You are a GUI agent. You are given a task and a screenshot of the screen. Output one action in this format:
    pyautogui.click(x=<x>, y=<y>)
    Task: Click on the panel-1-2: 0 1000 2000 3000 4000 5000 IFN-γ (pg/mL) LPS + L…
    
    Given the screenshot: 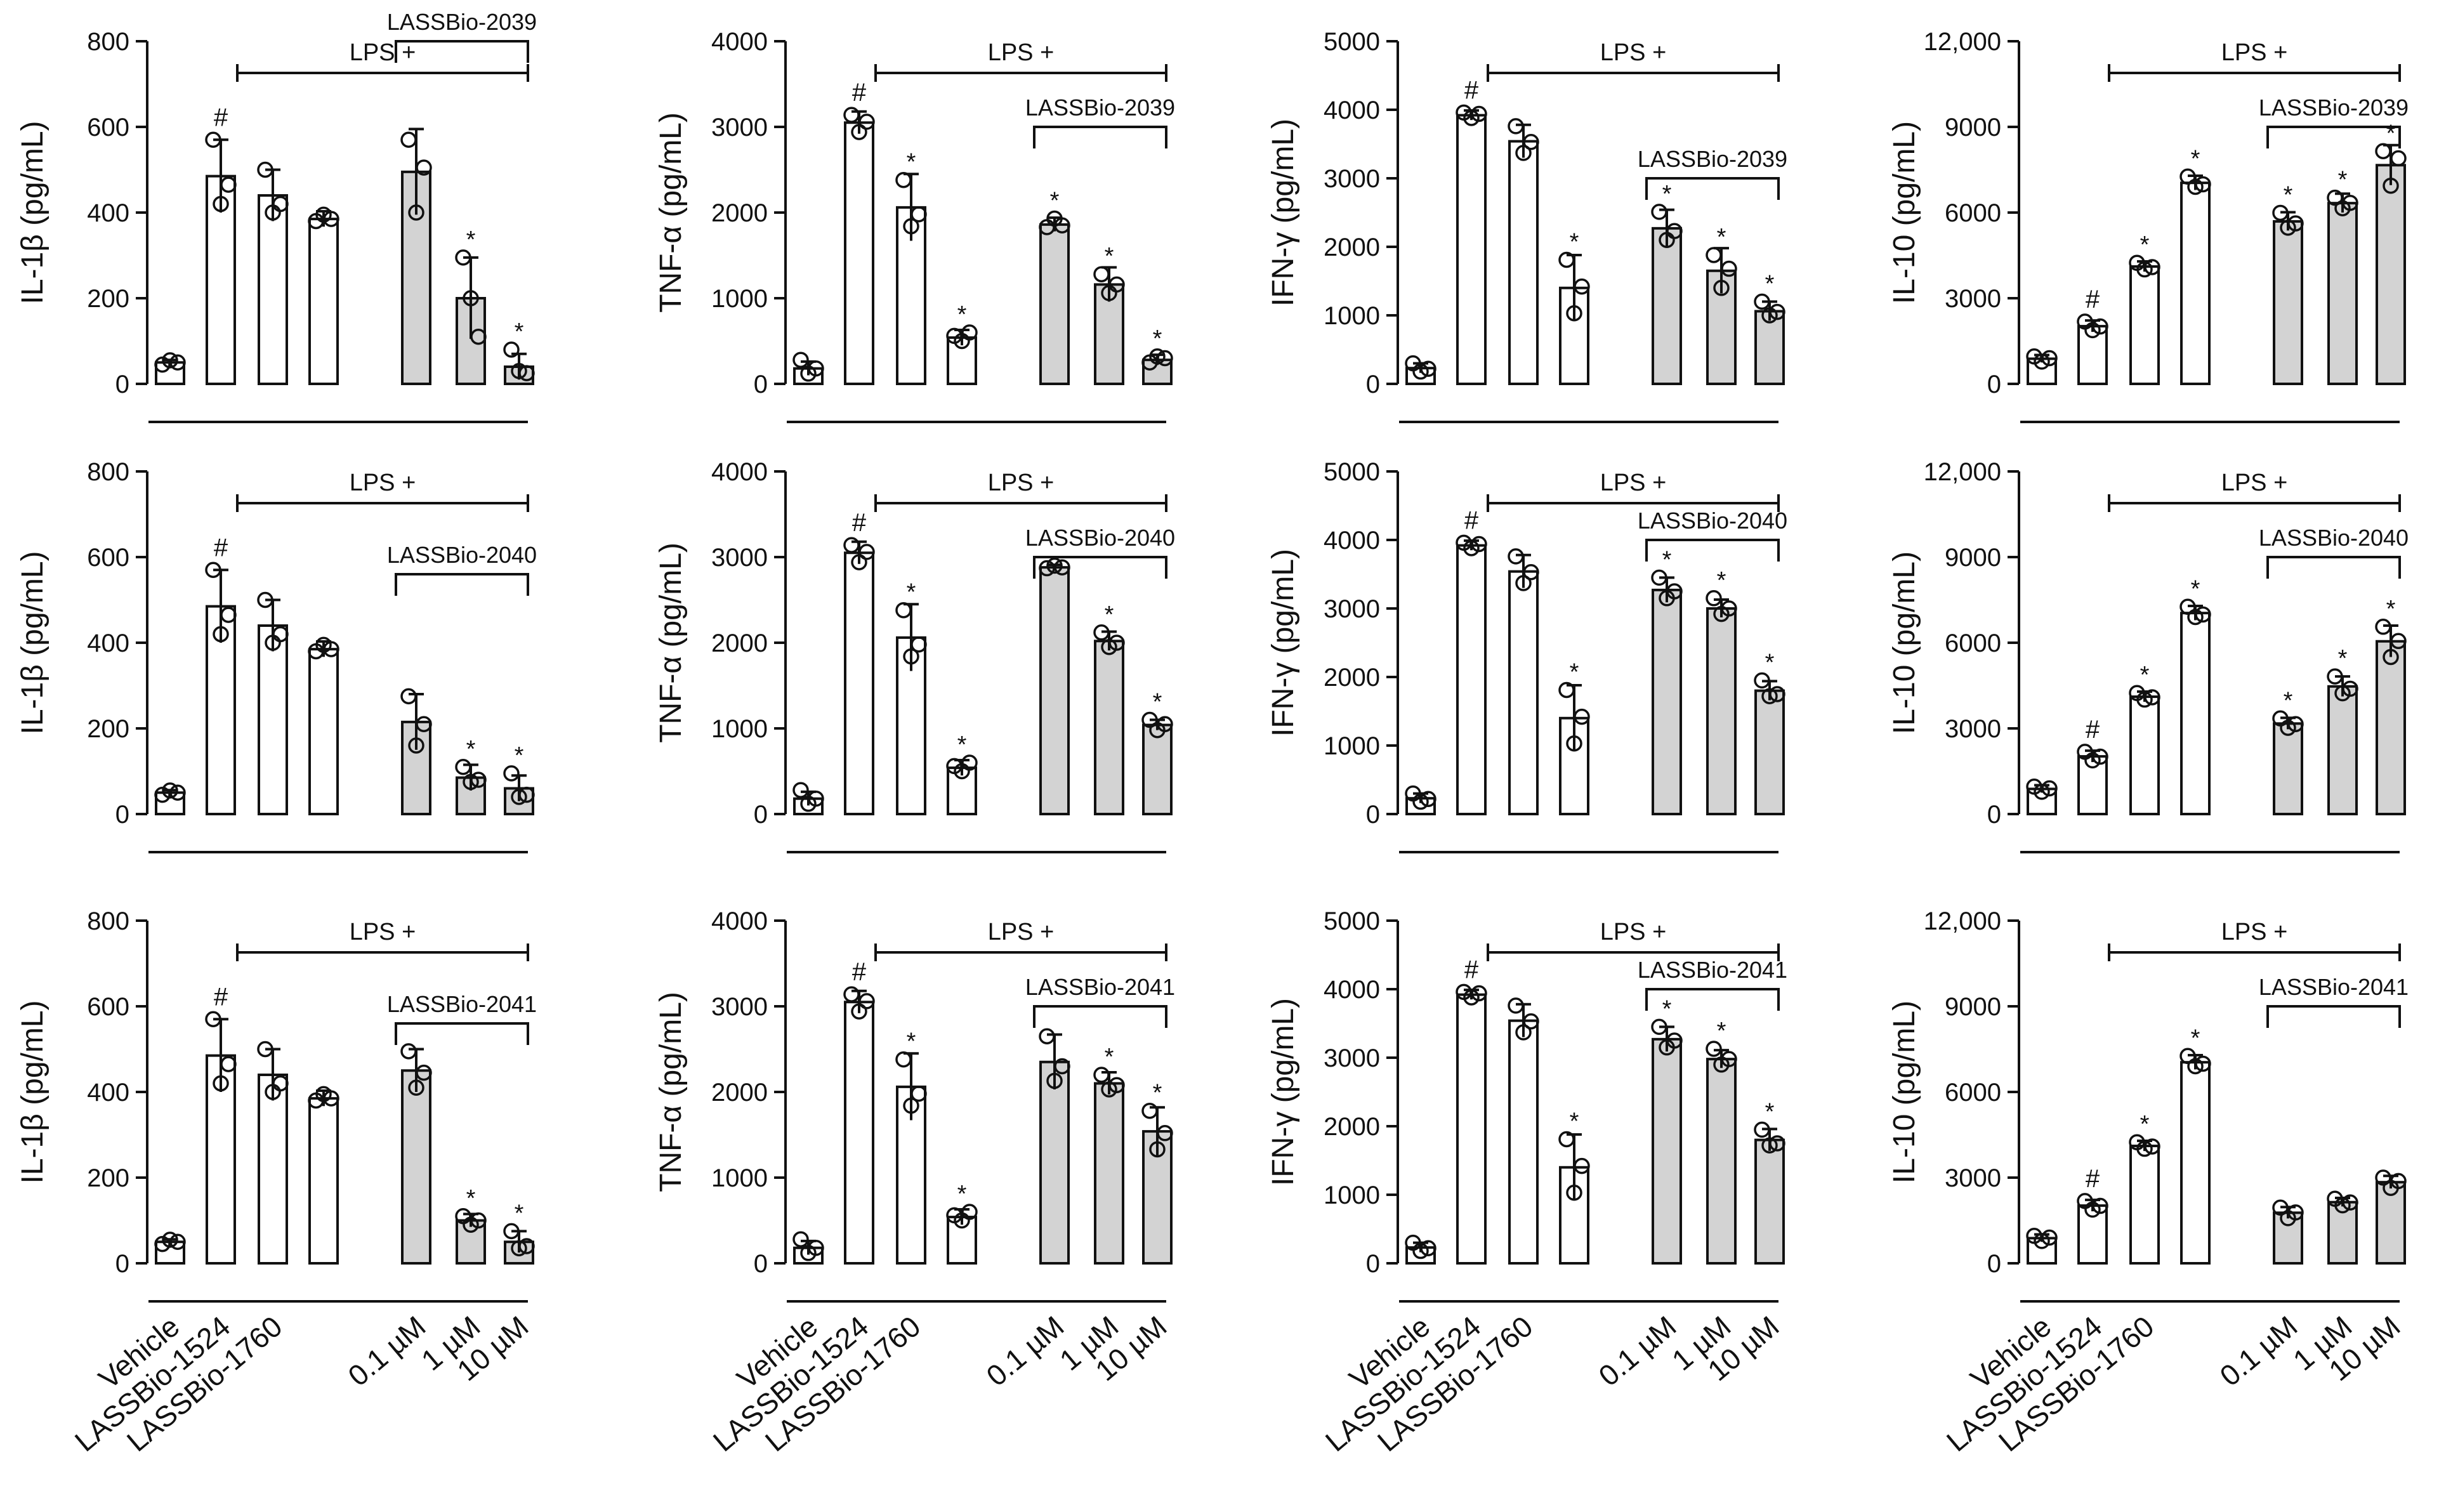 What is the action you would take?
    pyautogui.click(x=1527, y=656)
    